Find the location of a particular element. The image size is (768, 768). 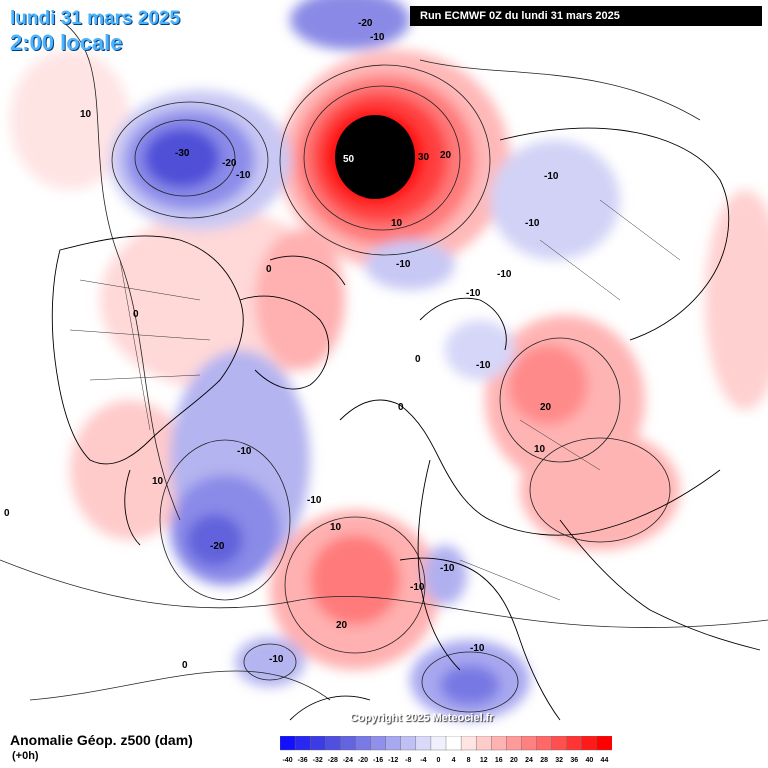

legend-label: 12 is located at coordinates (484, 760).